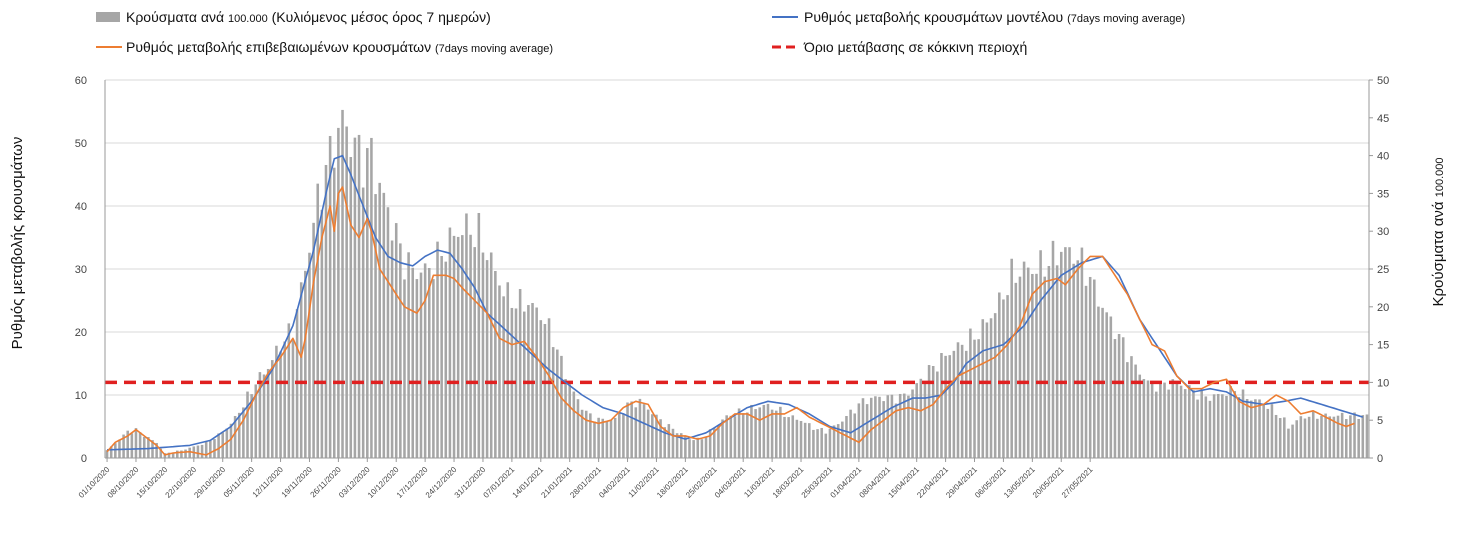  I want to click on y-right-tick-label: 40, so click(1383, 157).